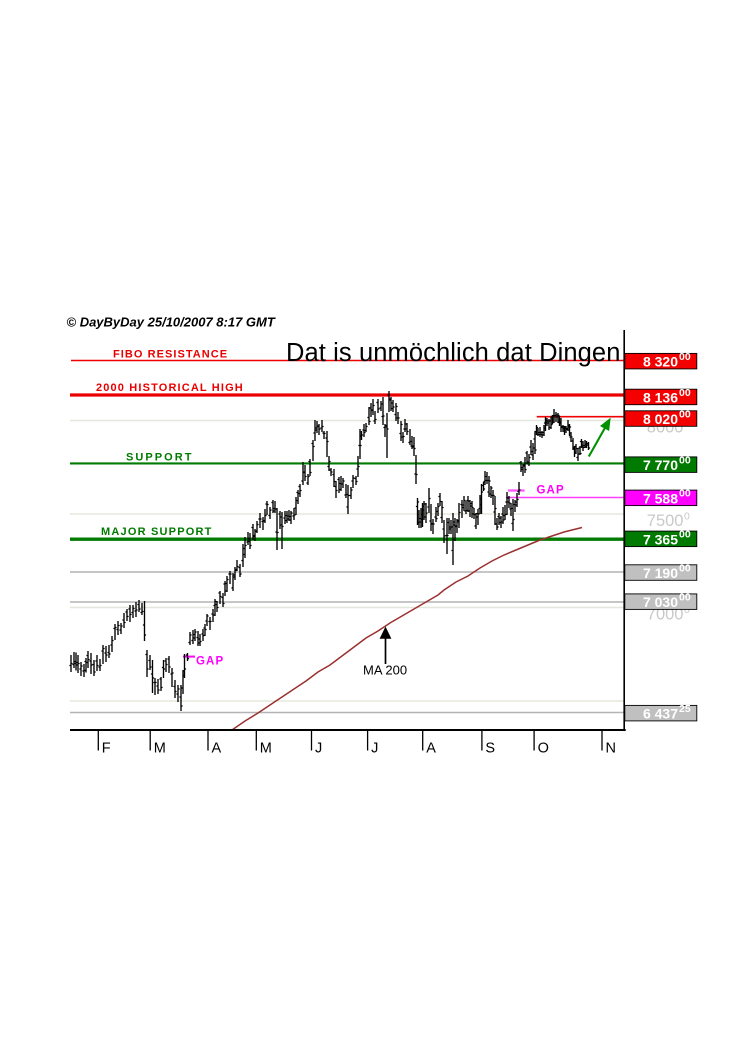 The width and height of the screenshot is (744, 1052). I want to click on svg-text: © DayByDay 25/10/2007 8:17 GMT, so click(171, 322).